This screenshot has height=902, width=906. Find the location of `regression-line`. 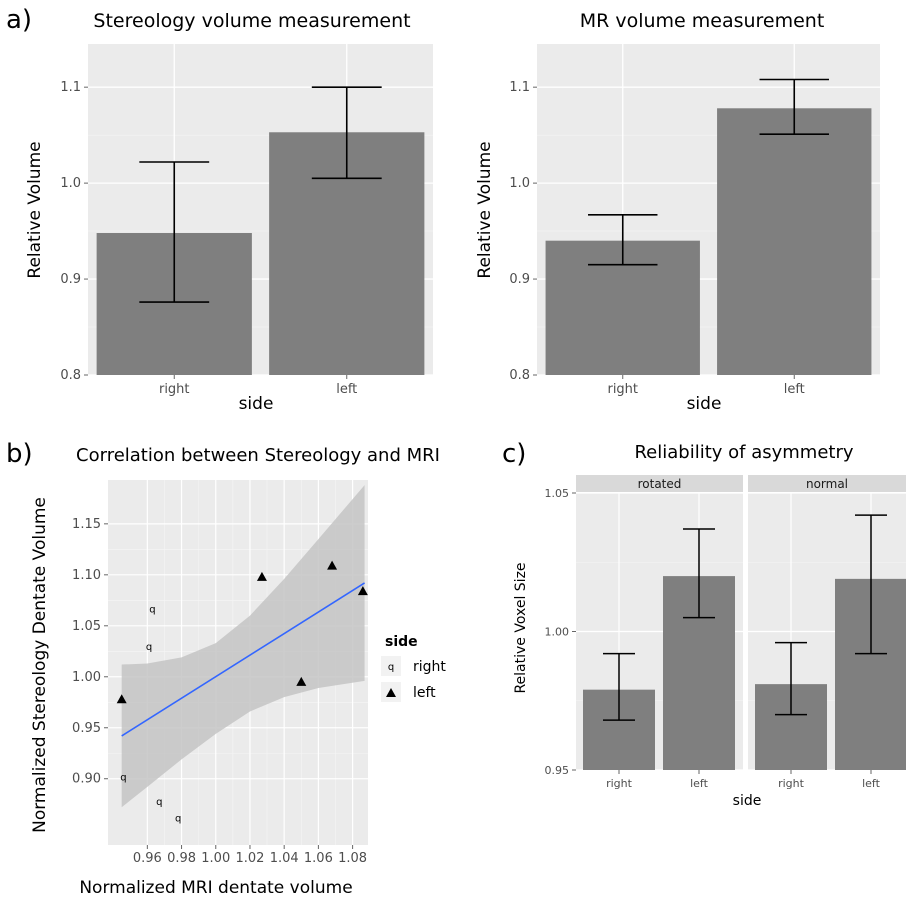

regression-line is located at coordinates (243, 659).